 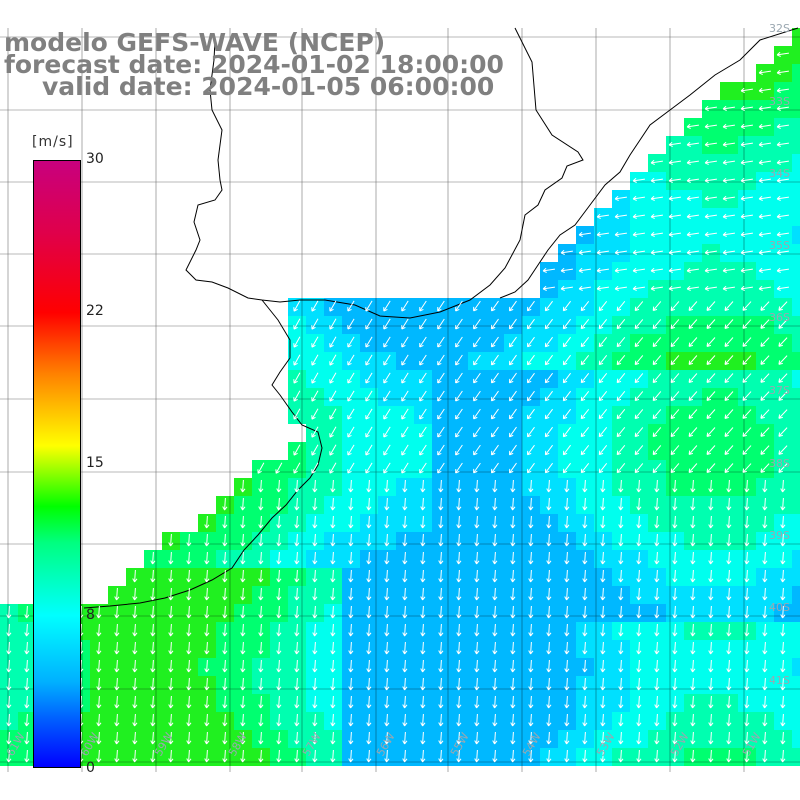 I want to click on model-title: modelo GEFS-WAVE (NCEP), so click(x=195, y=42).